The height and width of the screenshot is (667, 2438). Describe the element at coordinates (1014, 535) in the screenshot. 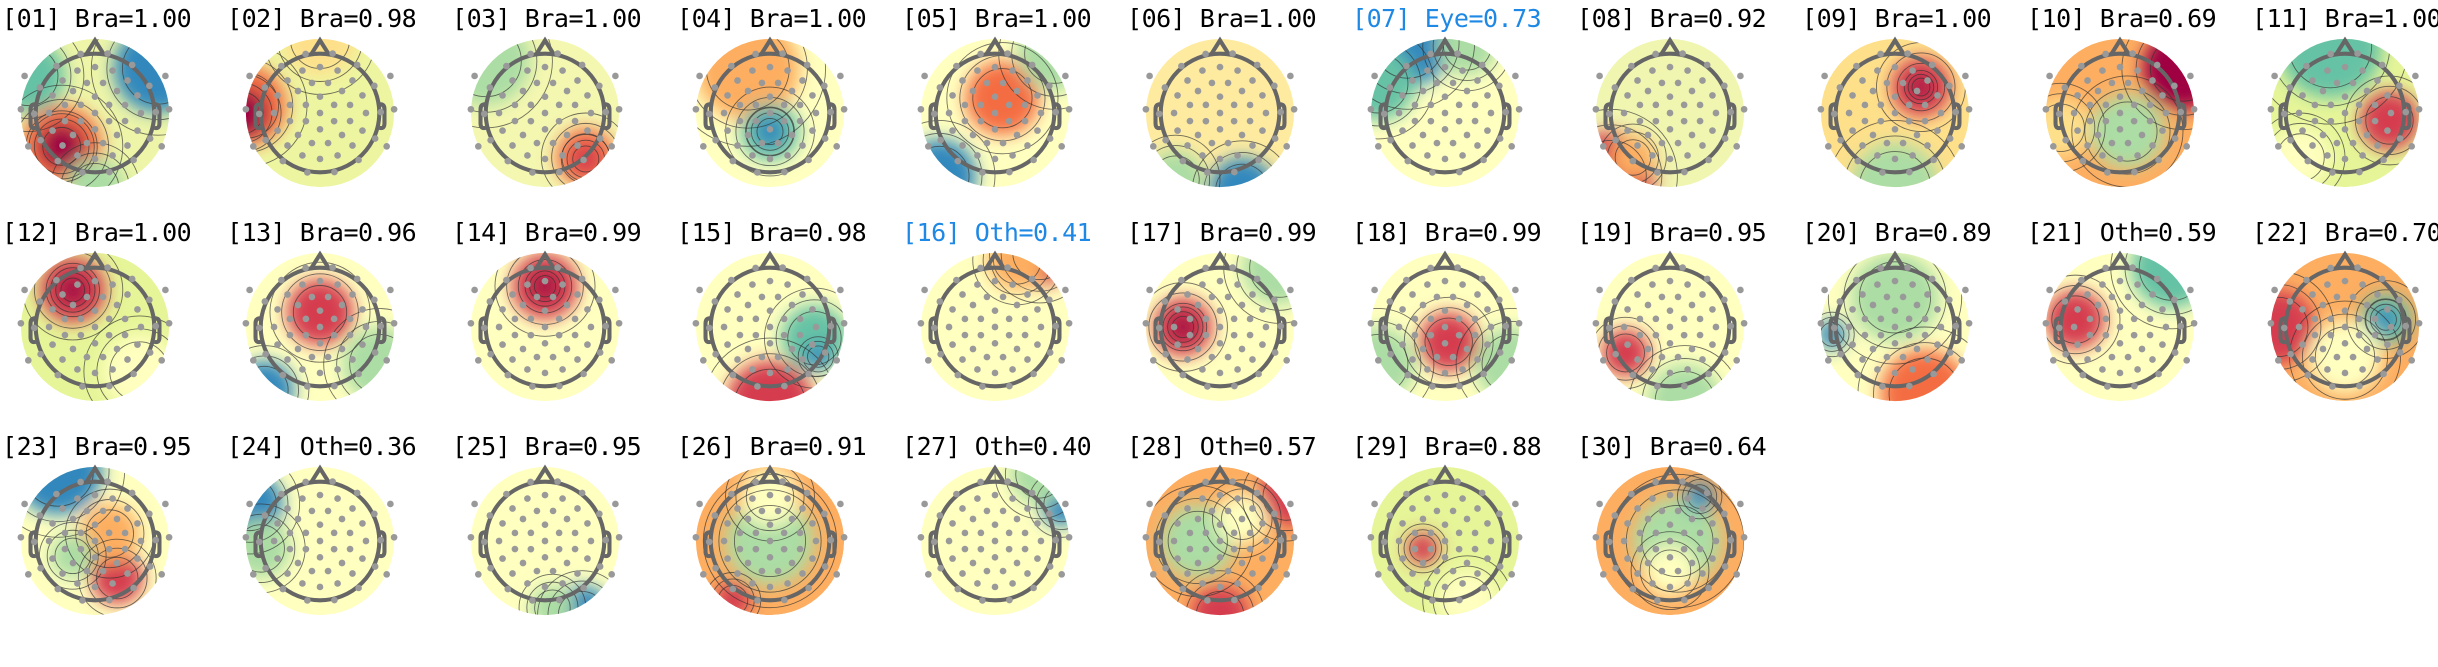

I see `component-27: [27] Oth=0.40` at that location.